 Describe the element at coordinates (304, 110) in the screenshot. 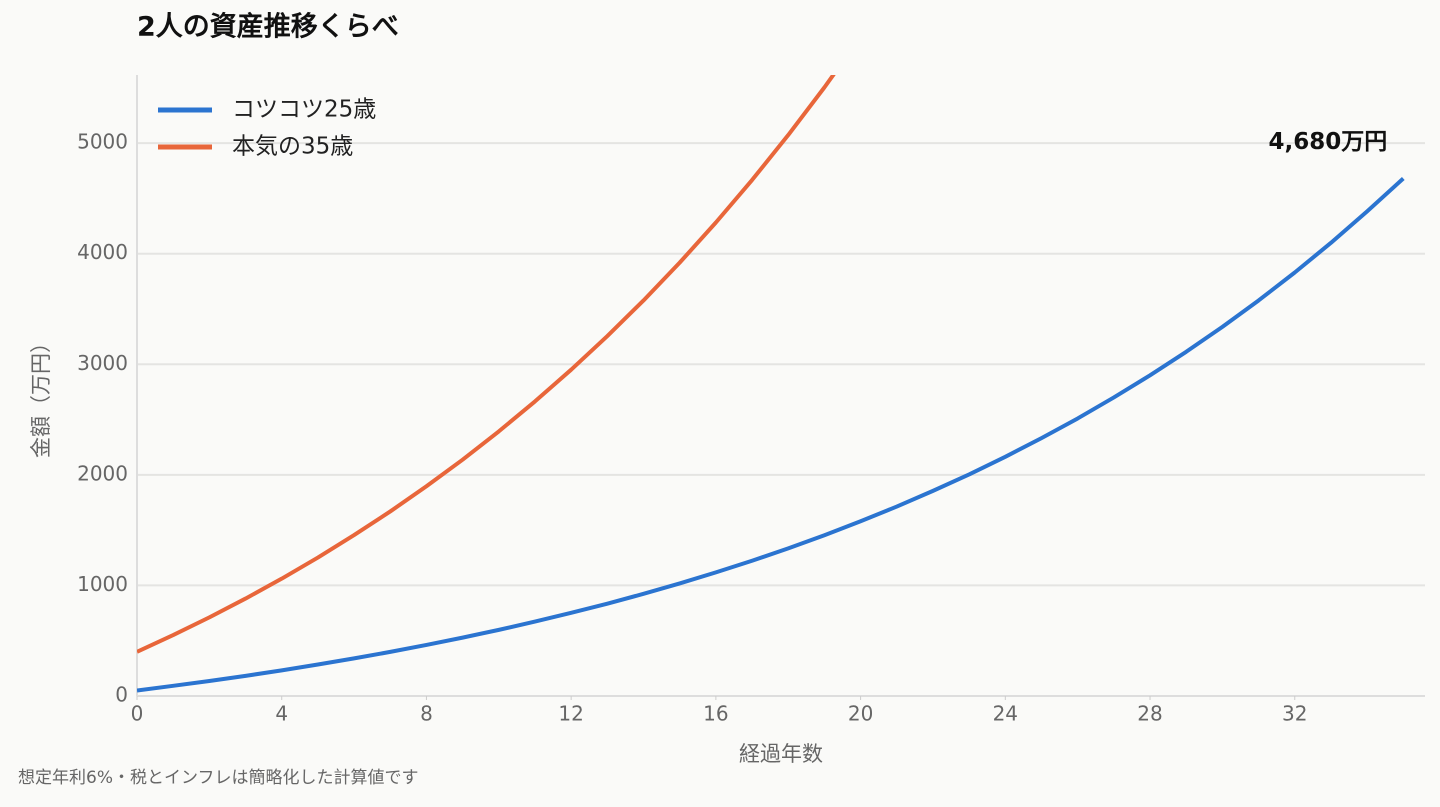

I see `legend-label: コツコツ25歳` at that location.